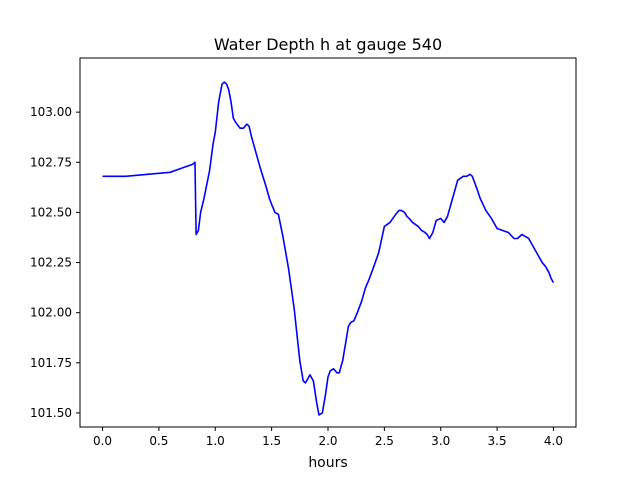  What do you see at coordinates (271, 441) in the screenshot?
I see `x-tick-label: 1.5` at bounding box center [271, 441].